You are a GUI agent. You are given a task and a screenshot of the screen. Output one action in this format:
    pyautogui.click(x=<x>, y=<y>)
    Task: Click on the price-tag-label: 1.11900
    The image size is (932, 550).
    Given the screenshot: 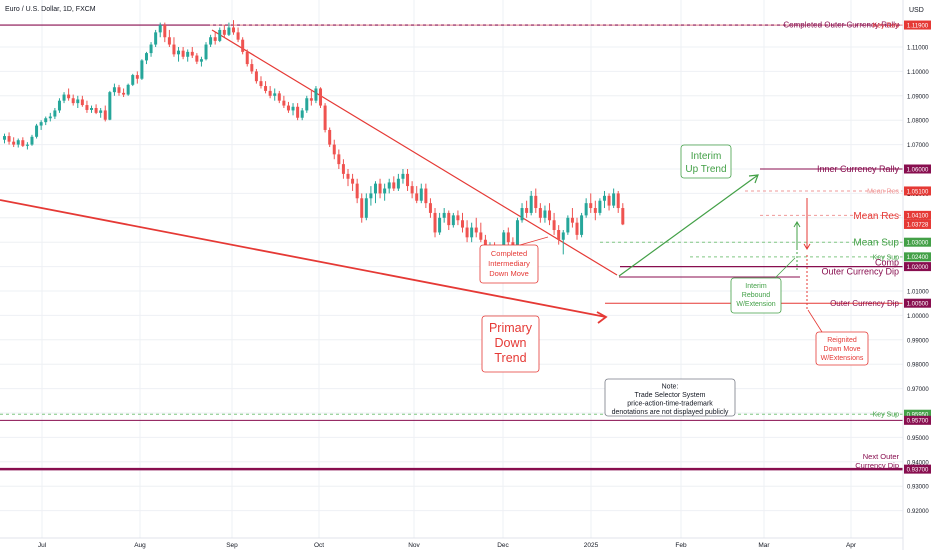 What is the action you would take?
    pyautogui.click(x=918, y=26)
    